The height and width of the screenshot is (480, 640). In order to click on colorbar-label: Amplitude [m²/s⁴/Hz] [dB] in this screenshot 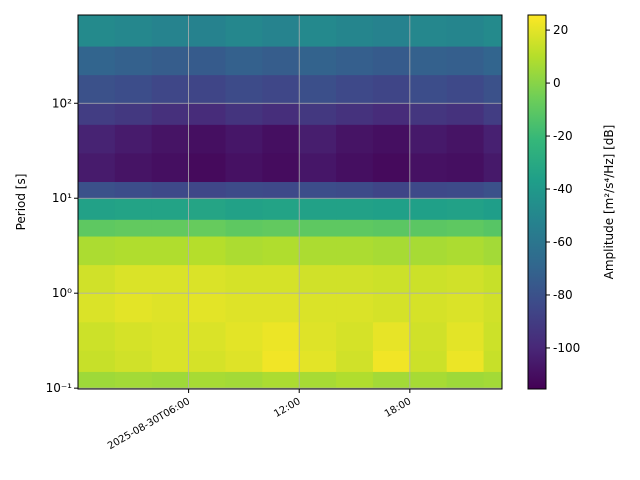, I will do `click(609, 202)`.